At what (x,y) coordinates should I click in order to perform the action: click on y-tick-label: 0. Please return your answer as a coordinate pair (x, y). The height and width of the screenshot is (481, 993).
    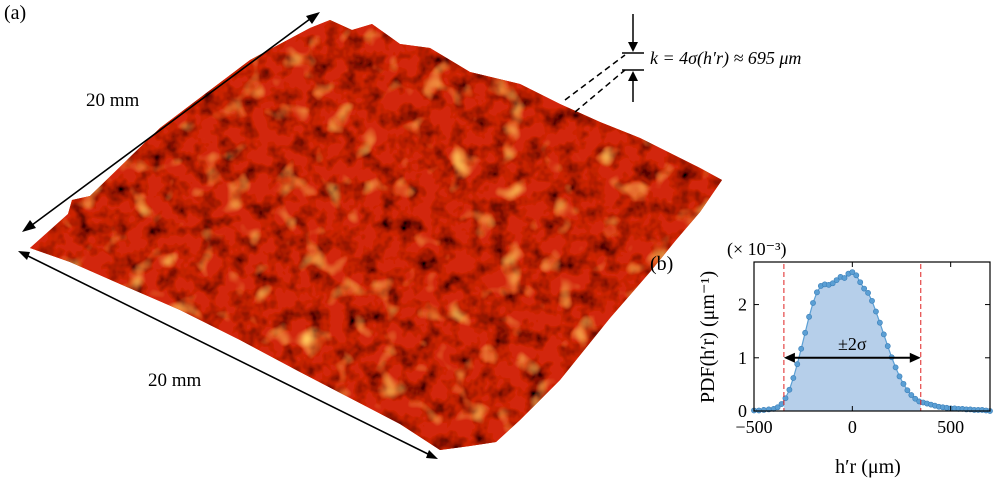
    Looking at the image, I should click on (742, 411).